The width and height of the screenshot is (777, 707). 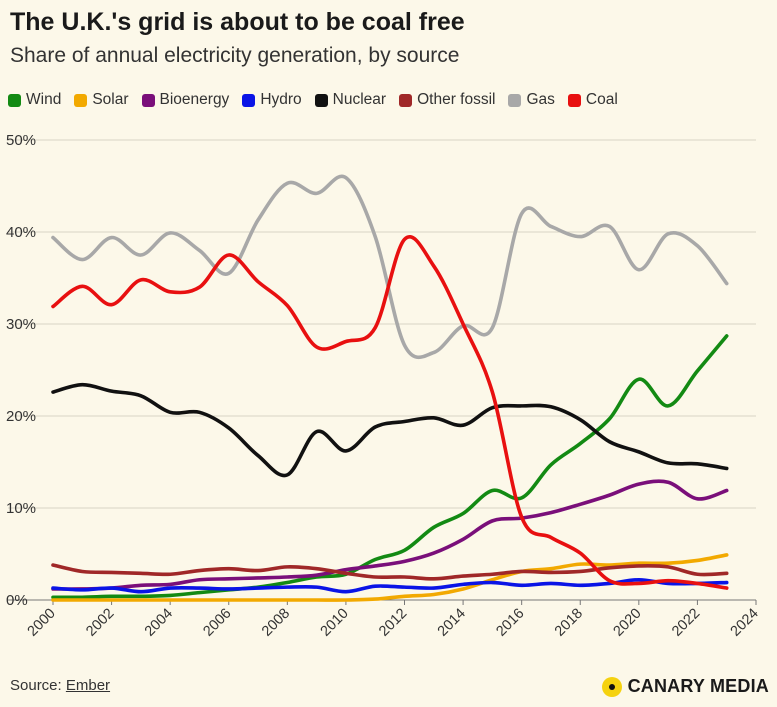 I want to click on series-line-other-fossil, so click(x=390, y=572).